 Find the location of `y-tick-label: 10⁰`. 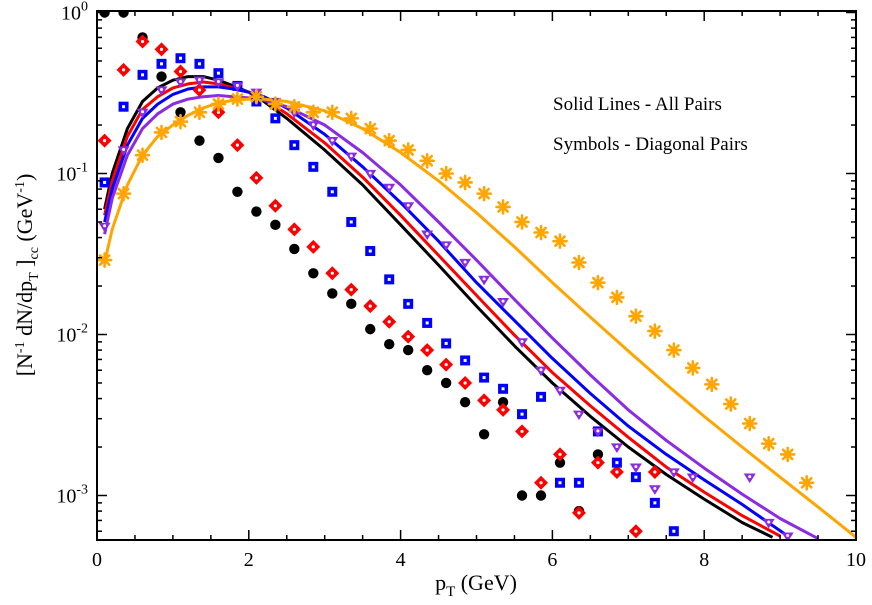

y-tick-label: 10⁰ is located at coordinates (74, 12).